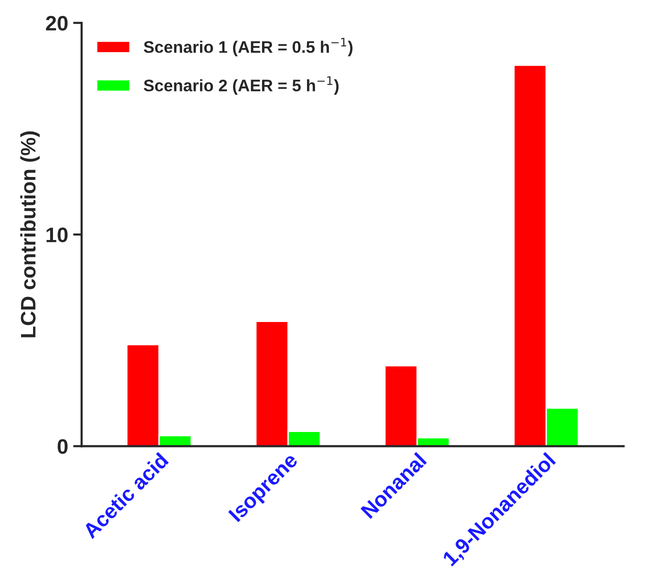  Describe the element at coordinates (30, 234) in the screenshot. I see `y-axis-title: LCD contribution (%)` at that location.